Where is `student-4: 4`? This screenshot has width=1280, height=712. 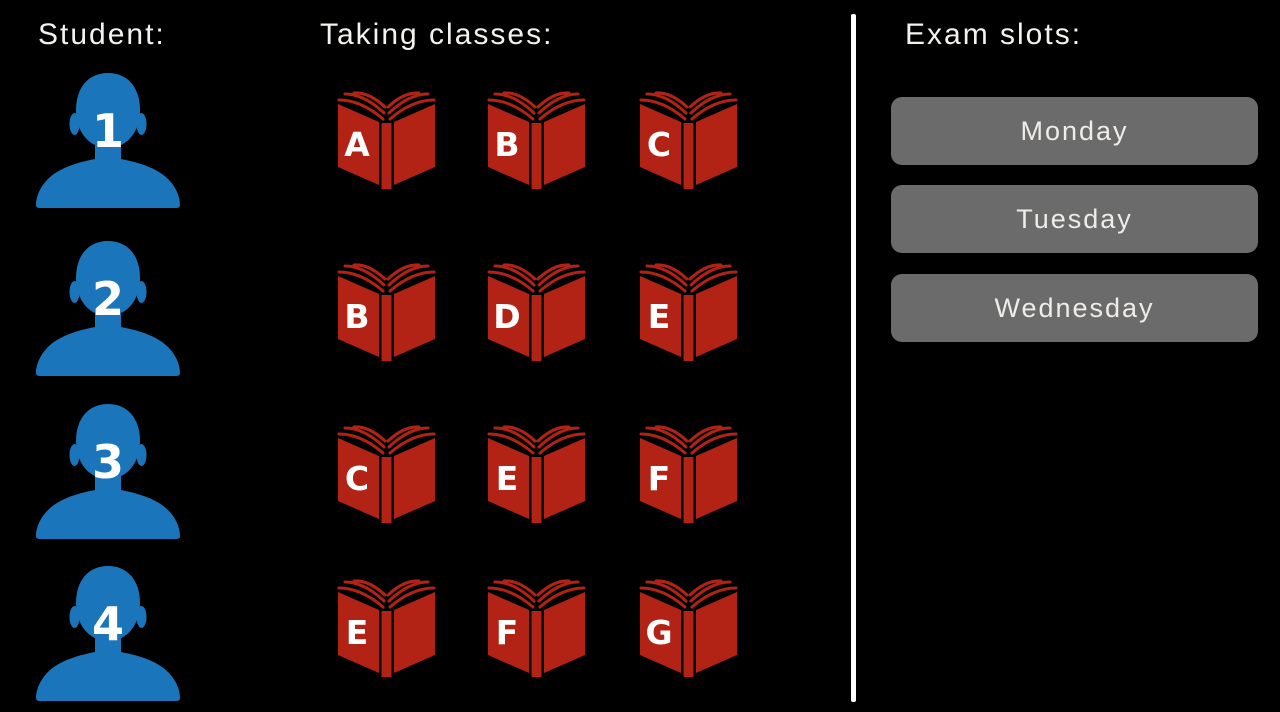 student-4: 4 is located at coordinates (108, 634).